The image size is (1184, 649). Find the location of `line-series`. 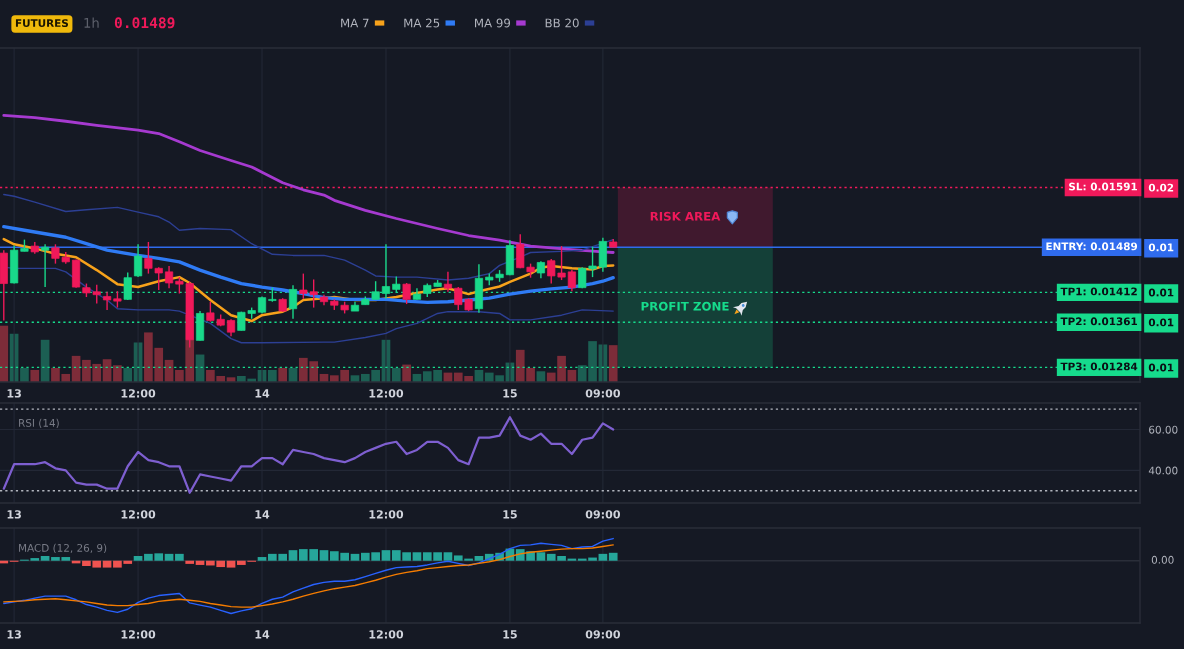

line-series is located at coordinates (308, 455).